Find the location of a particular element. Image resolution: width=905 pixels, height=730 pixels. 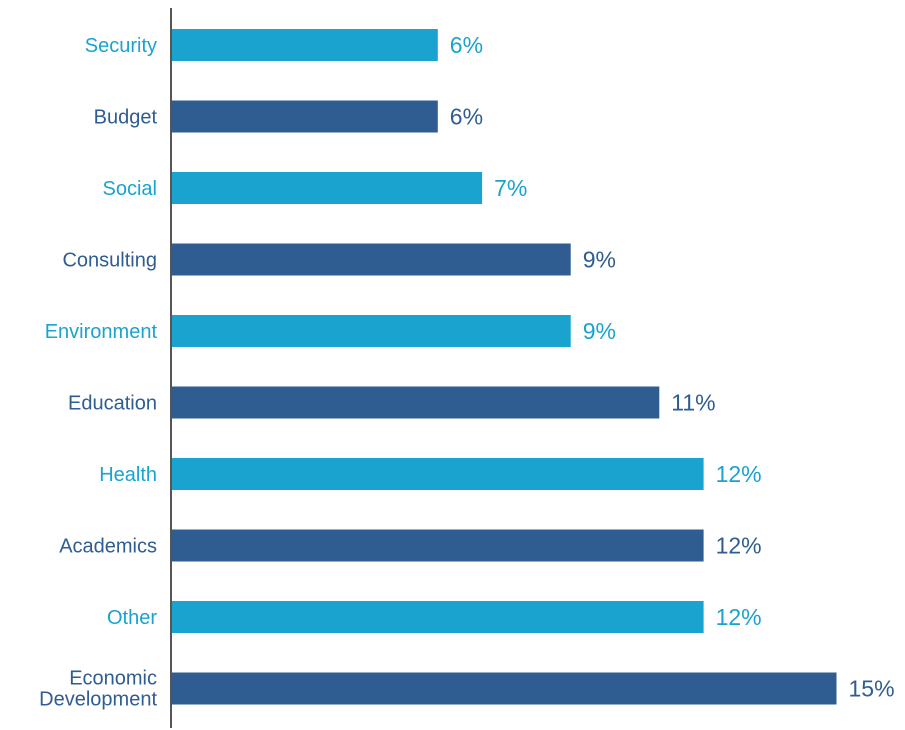

category-label-environment: Environment is located at coordinates (101, 332).